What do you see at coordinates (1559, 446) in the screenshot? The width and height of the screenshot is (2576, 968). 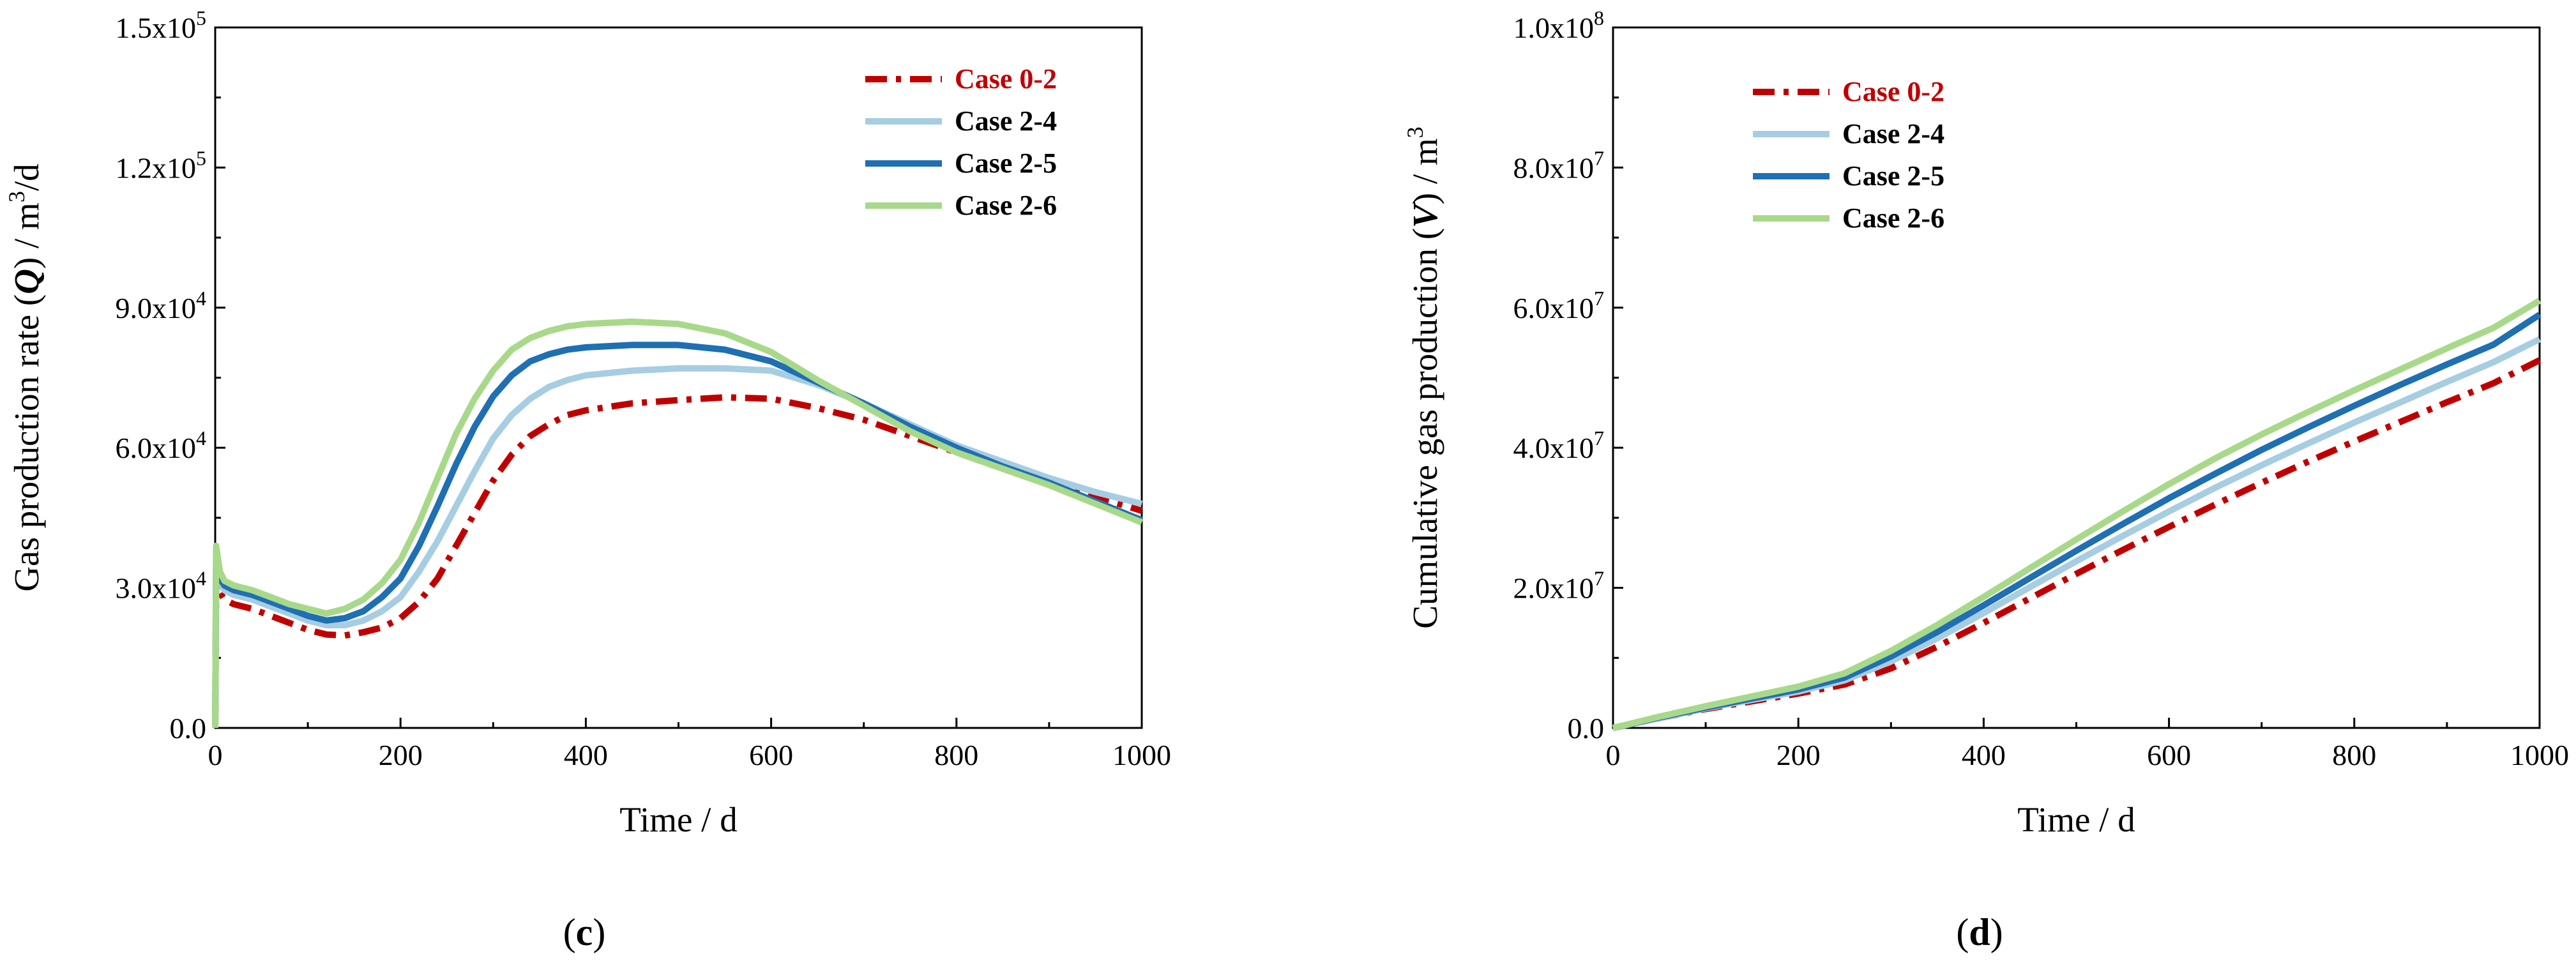 I see `y-tick-label: 4.0x10⁷` at bounding box center [1559, 446].